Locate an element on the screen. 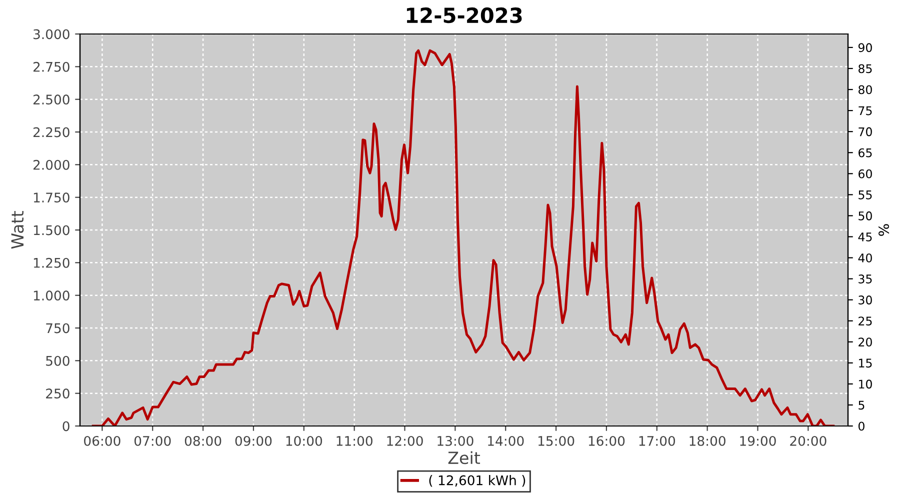  x-tick-label: 12:00 is located at coordinates (405, 441).